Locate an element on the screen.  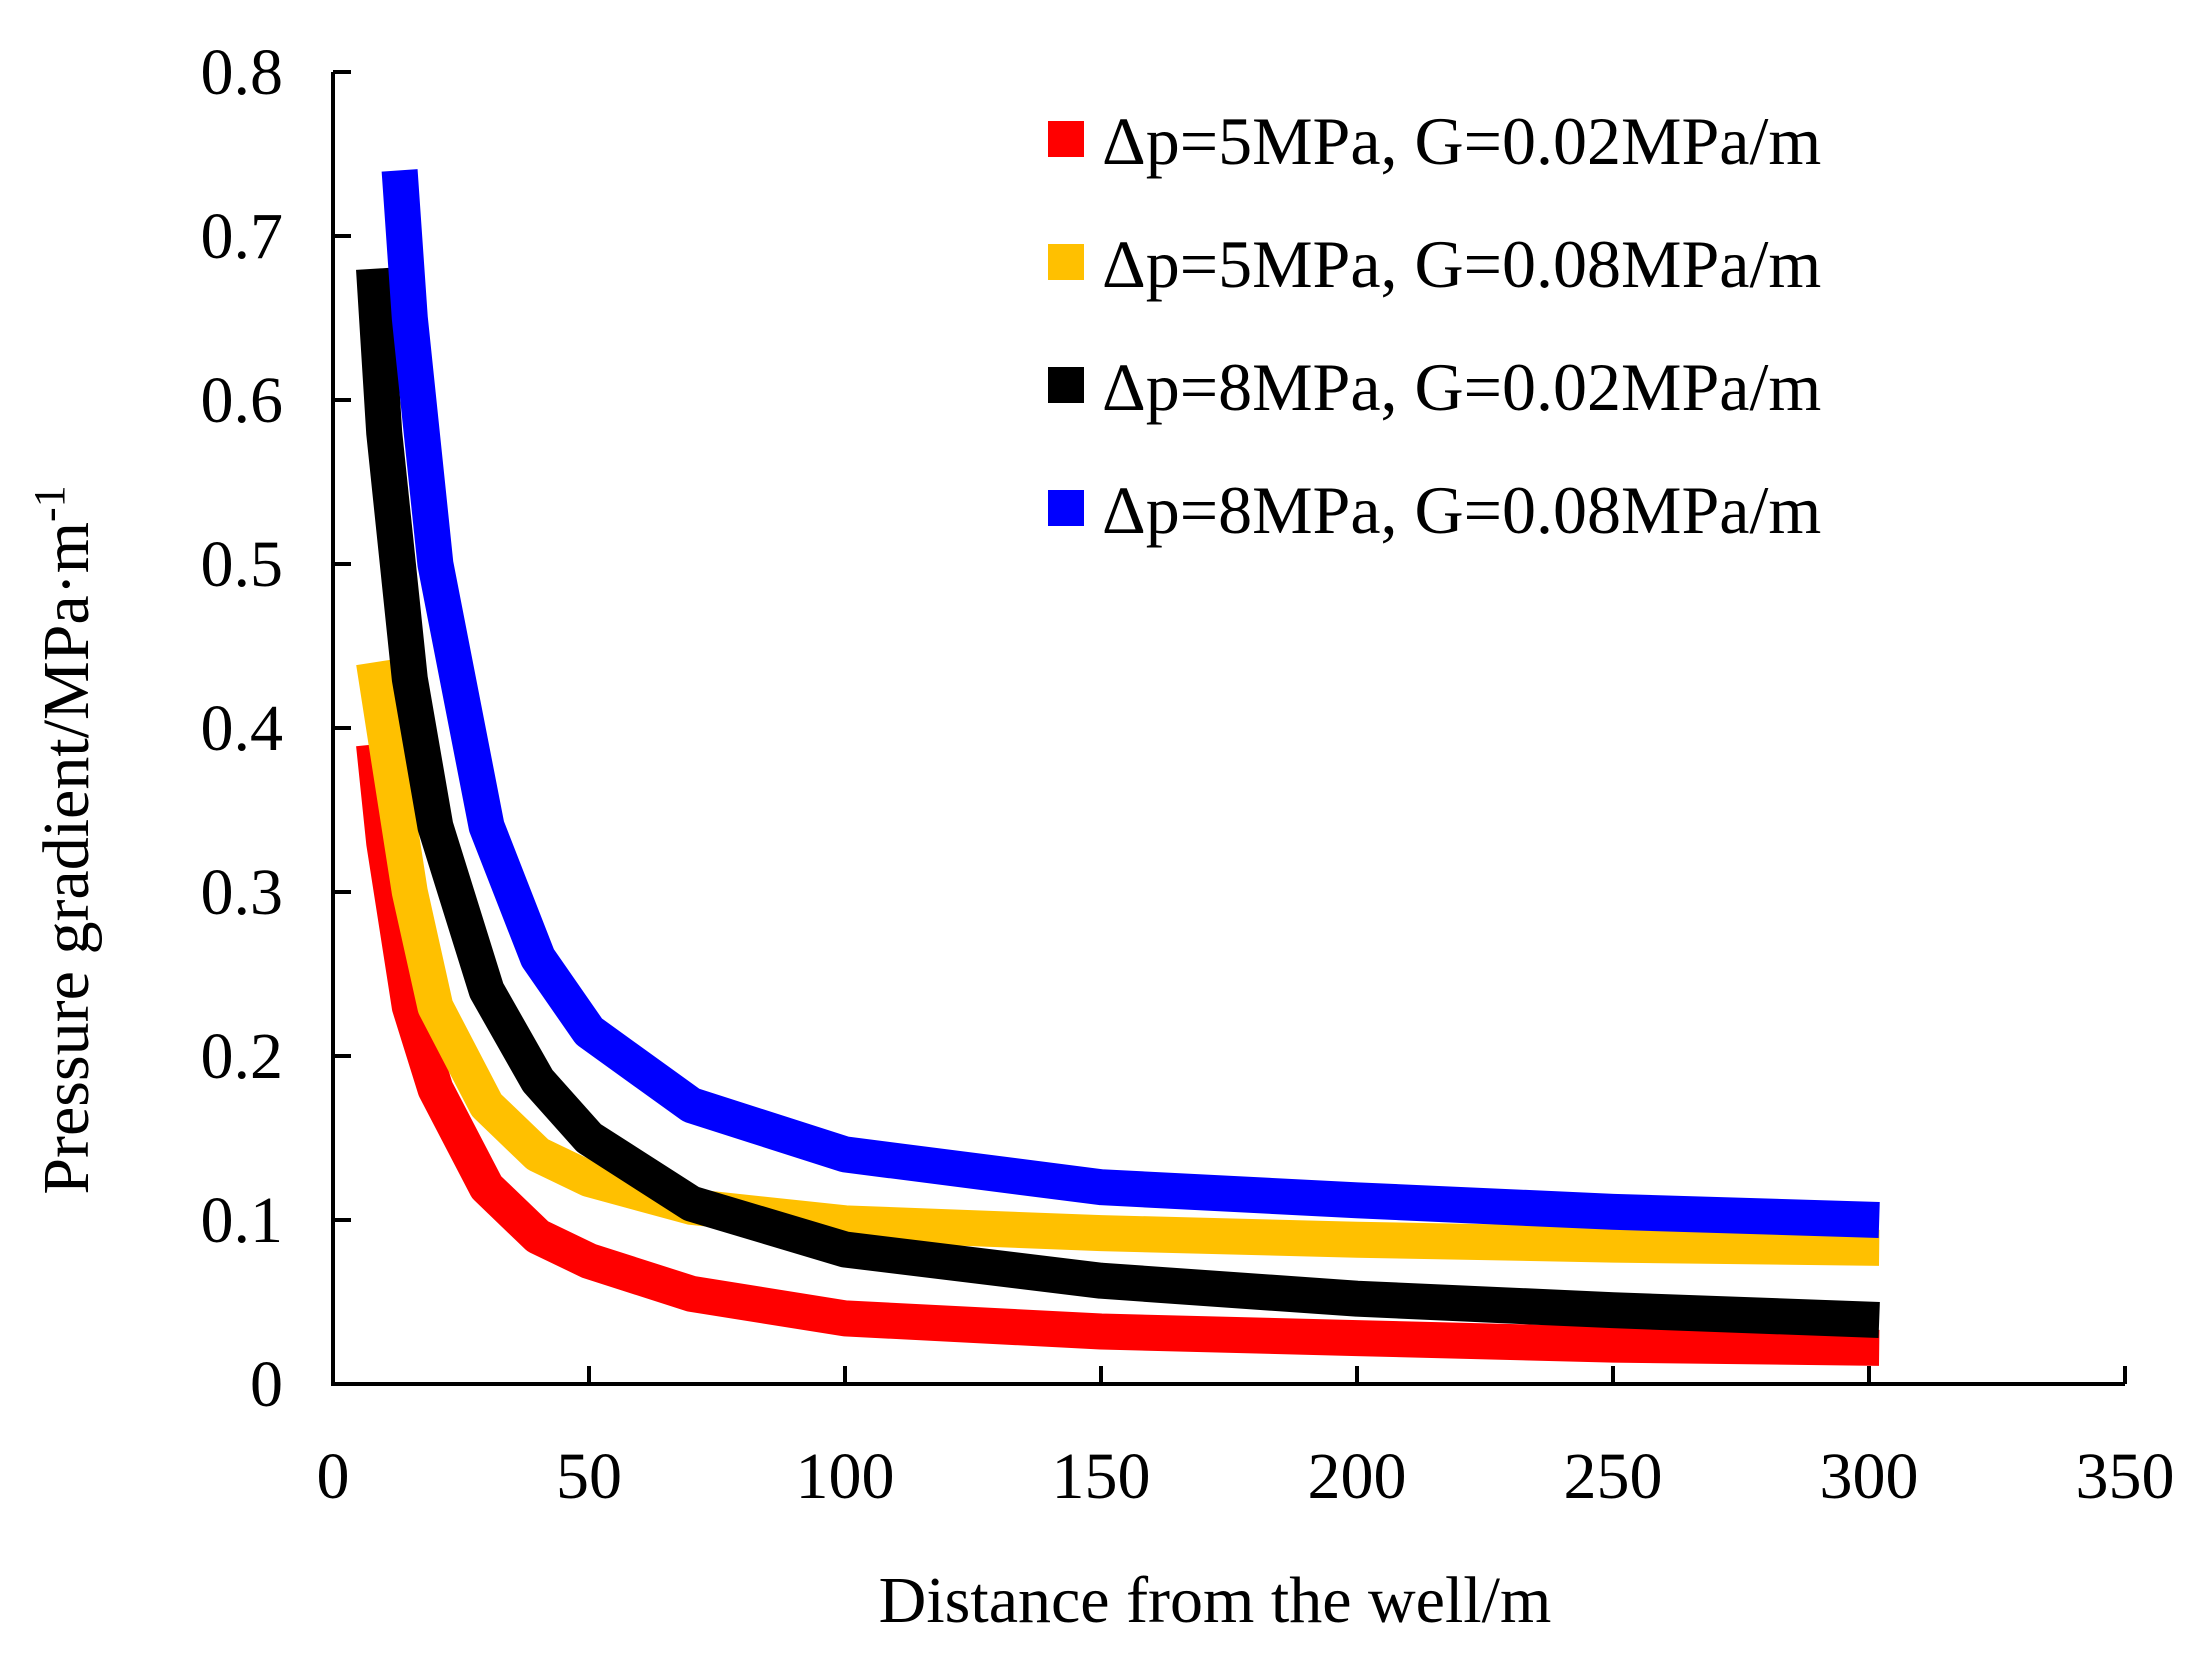
legend-label: Δp=5MPa, G=0.02MPa/m is located at coordinates (1461, 141).